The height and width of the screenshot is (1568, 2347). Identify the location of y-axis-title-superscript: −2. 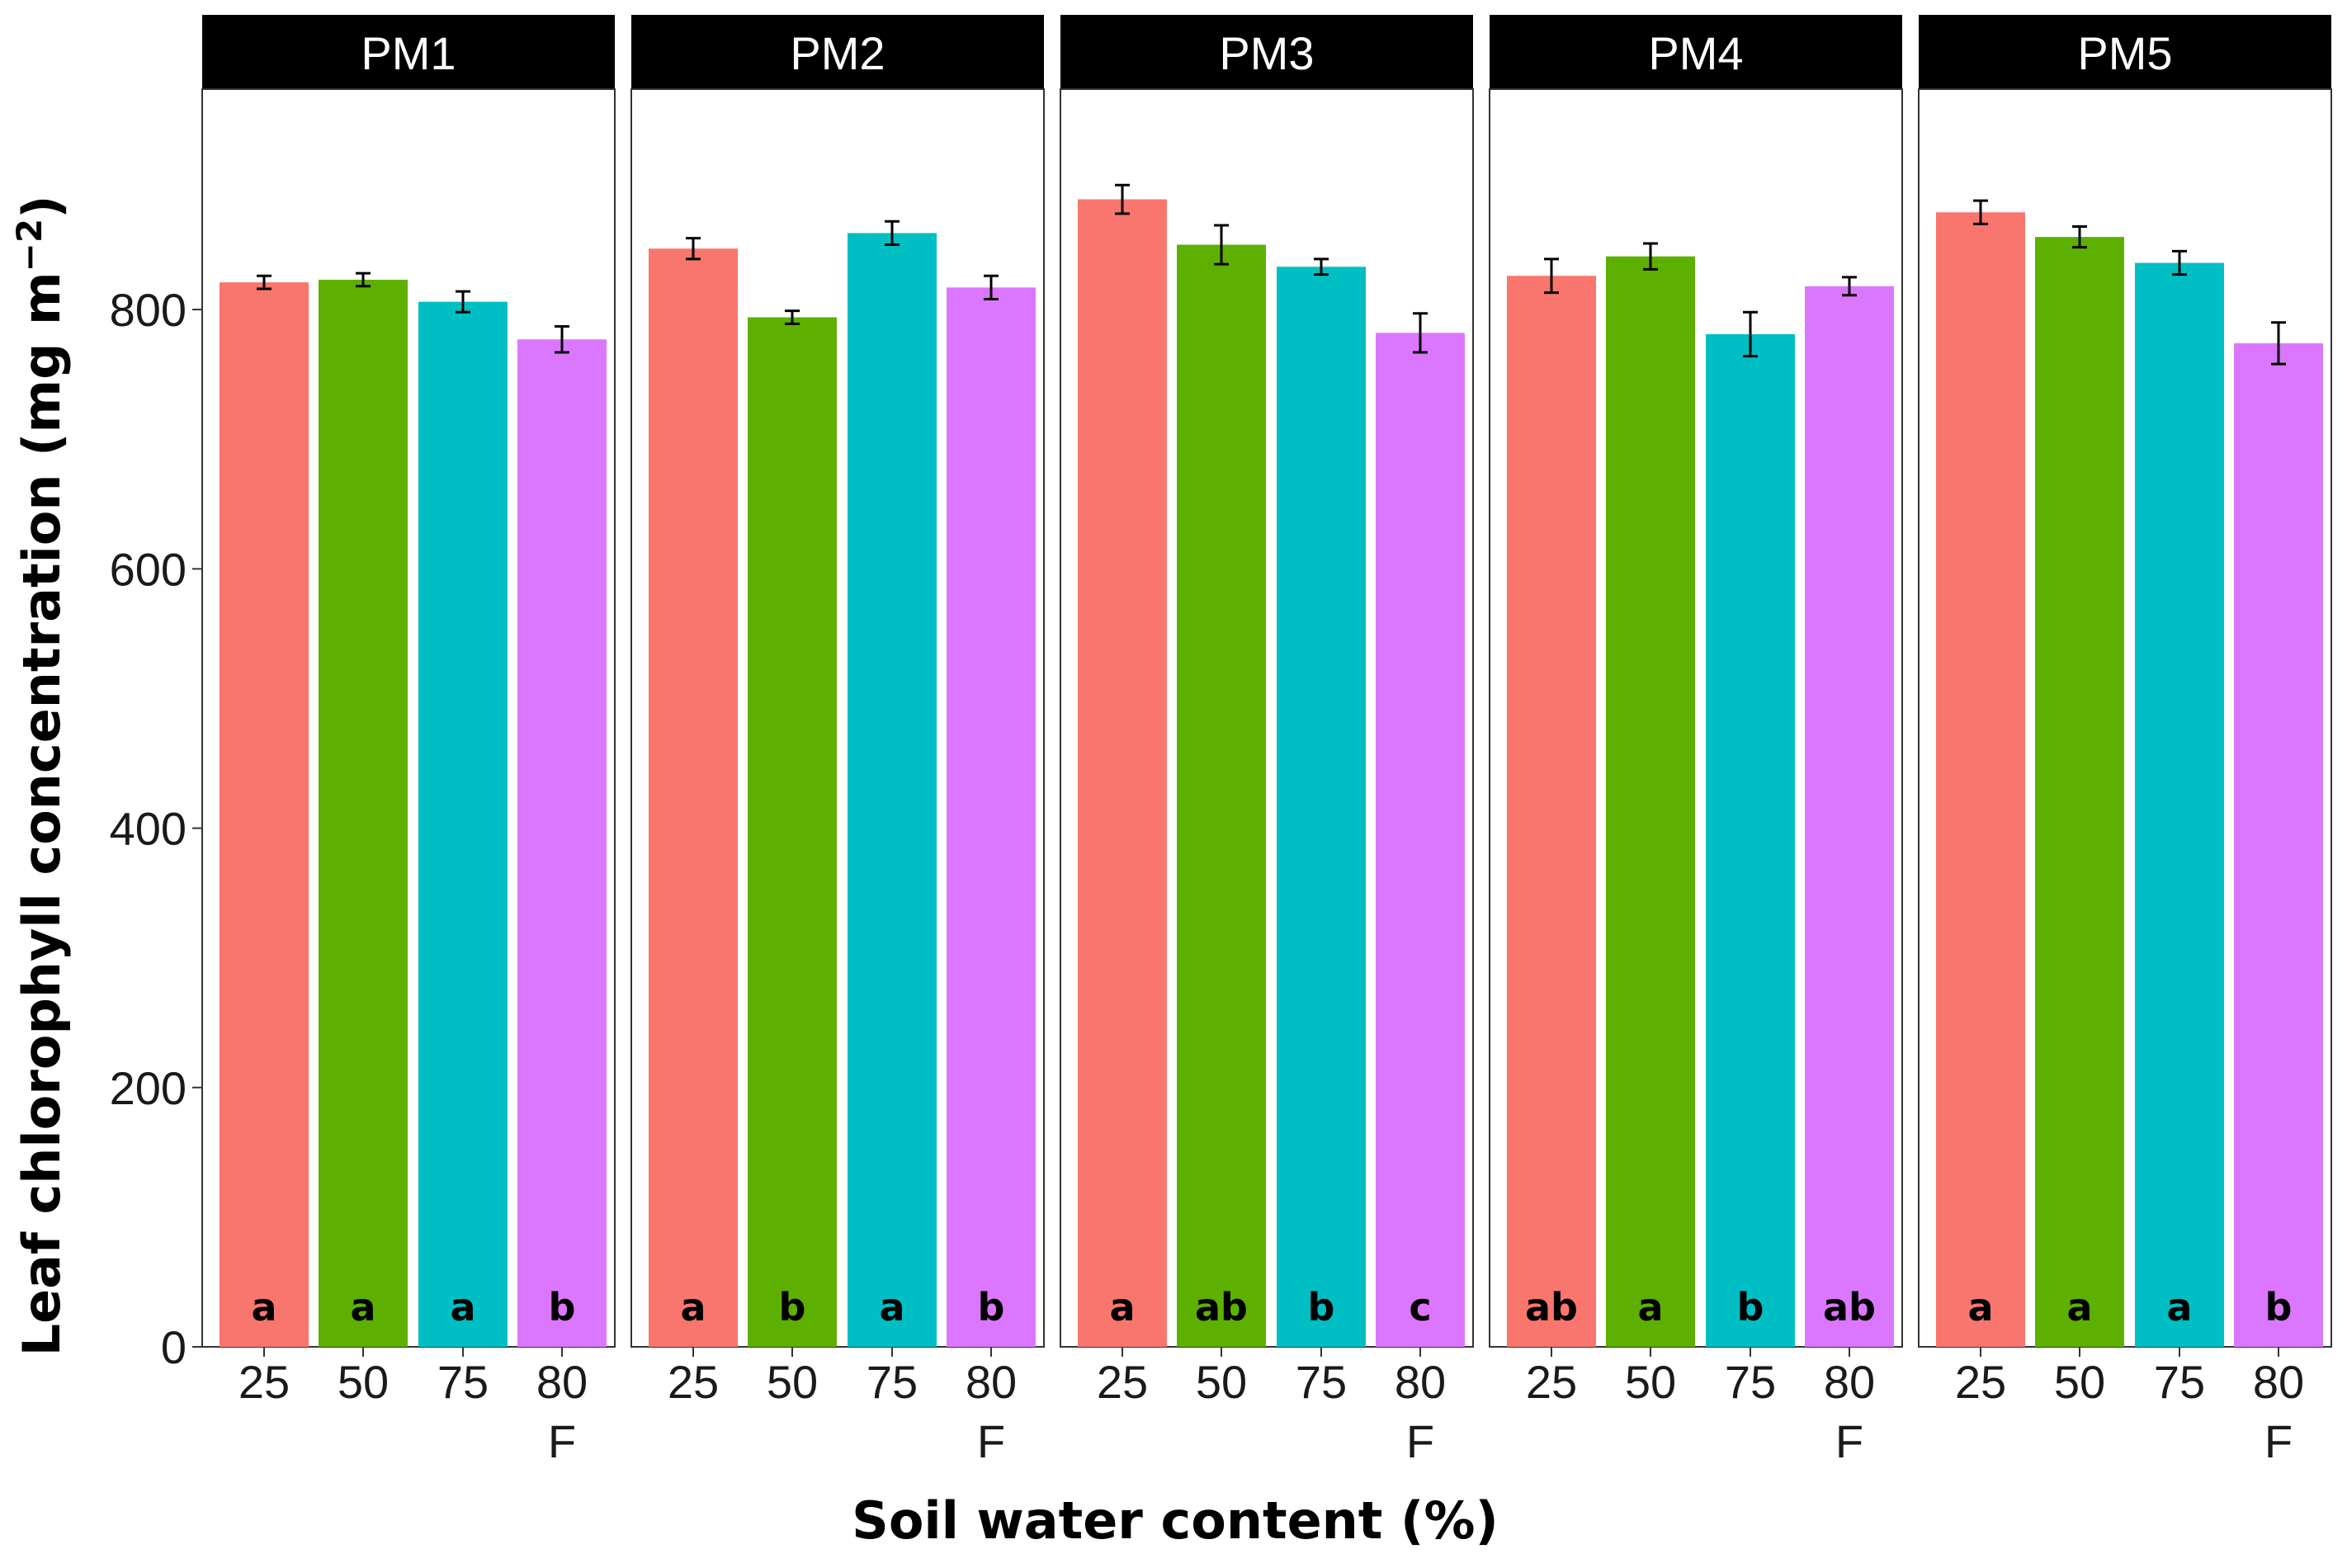
(30, 245).